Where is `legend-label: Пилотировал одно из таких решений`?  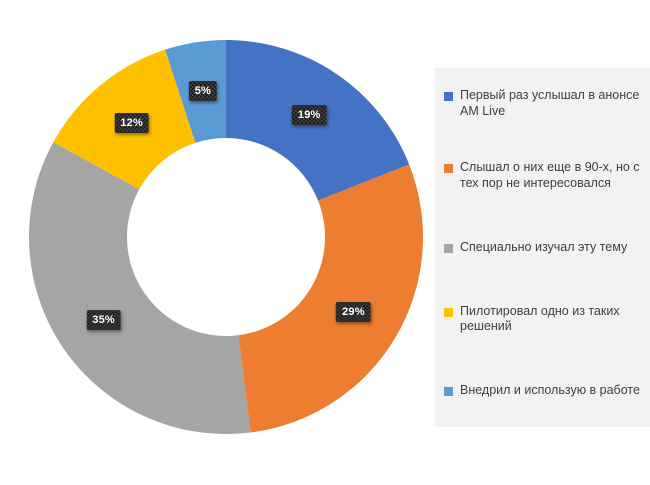
legend-label: Пилотировал одно из таких решений is located at coordinates (540, 318).